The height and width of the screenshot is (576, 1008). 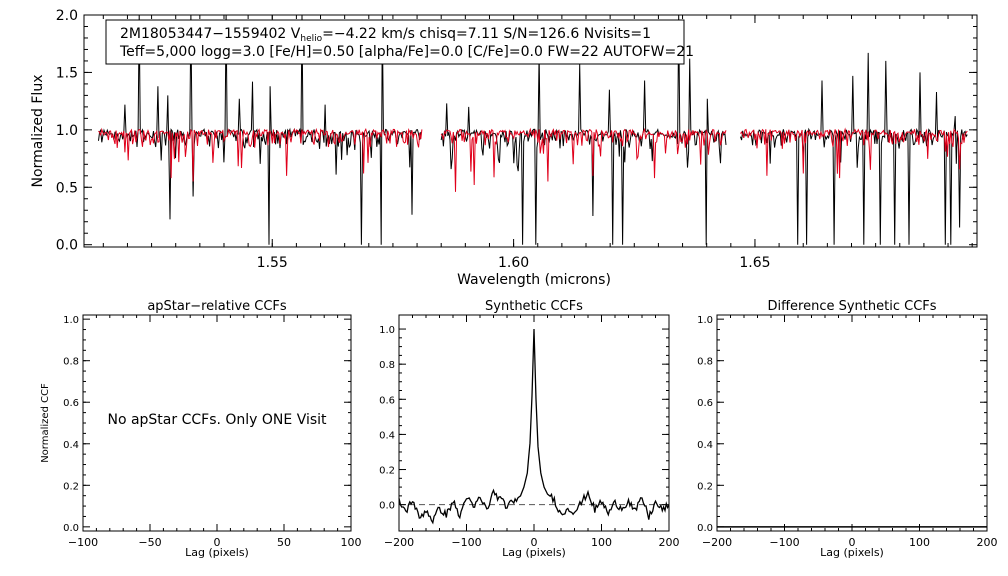 What do you see at coordinates (217, 552) in the screenshot?
I see `apstar-xlabel: Lag (pixels)` at bounding box center [217, 552].